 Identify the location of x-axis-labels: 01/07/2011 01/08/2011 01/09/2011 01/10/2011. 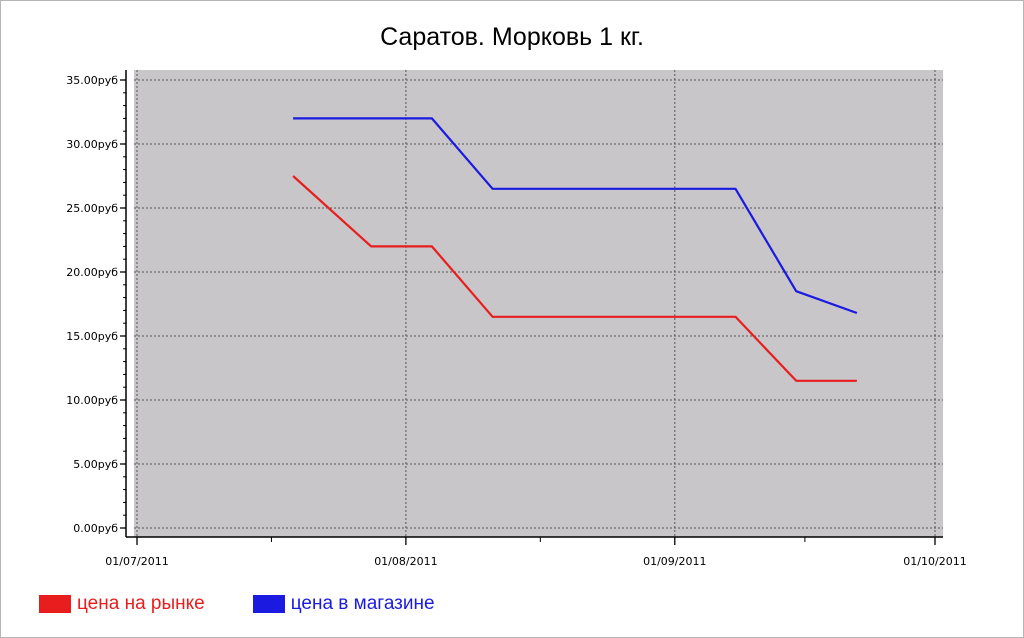
(535, 561).